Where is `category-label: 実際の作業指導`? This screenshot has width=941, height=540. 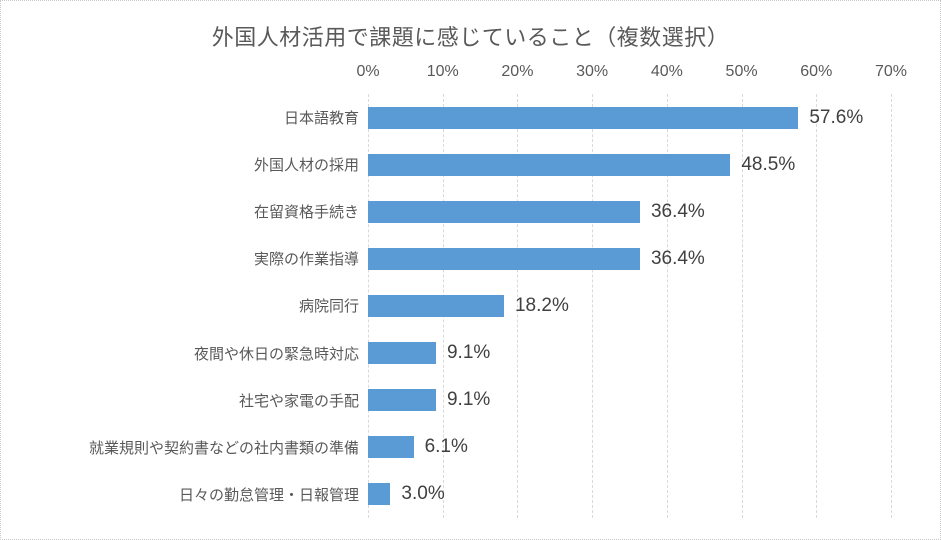 category-label: 実際の作業指導 is located at coordinates (306, 260).